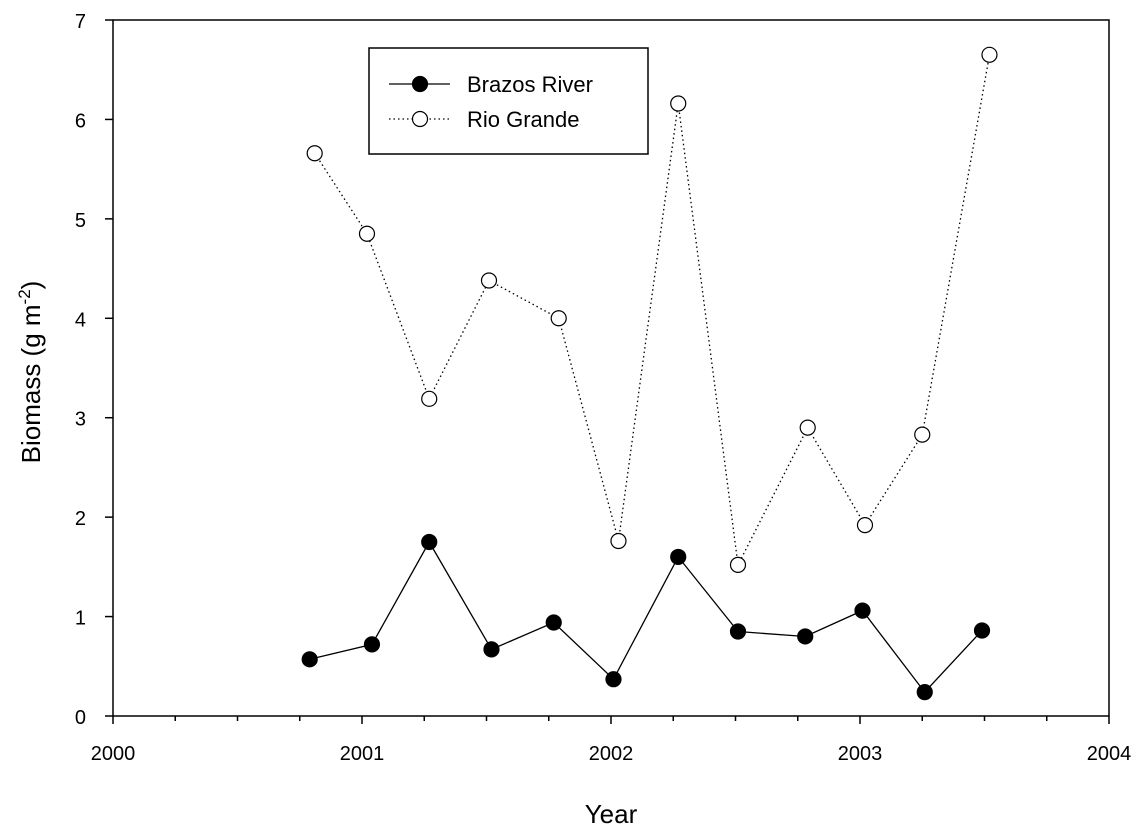 The height and width of the screenshot is (833, 1146). What do you see at coordinates (80, 420) in the screenshot?
I see `y-tick-label: 3` at bounding box center [80, 420].